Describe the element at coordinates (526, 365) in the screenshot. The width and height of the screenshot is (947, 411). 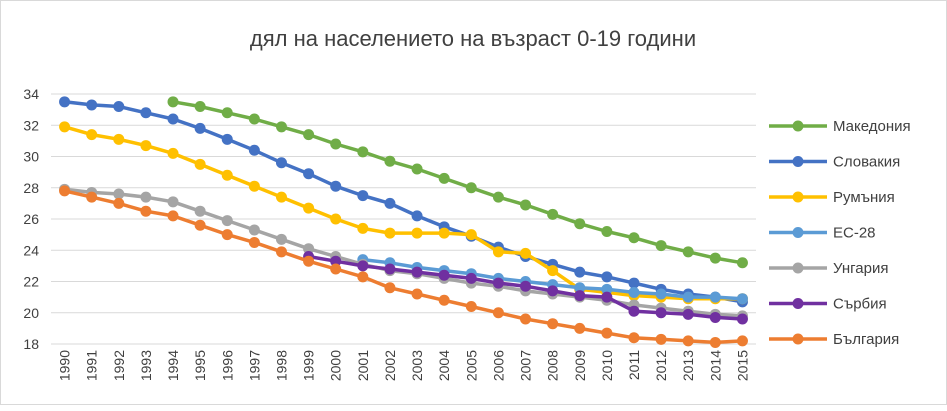
I see `x-tick-label: 2007` at that location.